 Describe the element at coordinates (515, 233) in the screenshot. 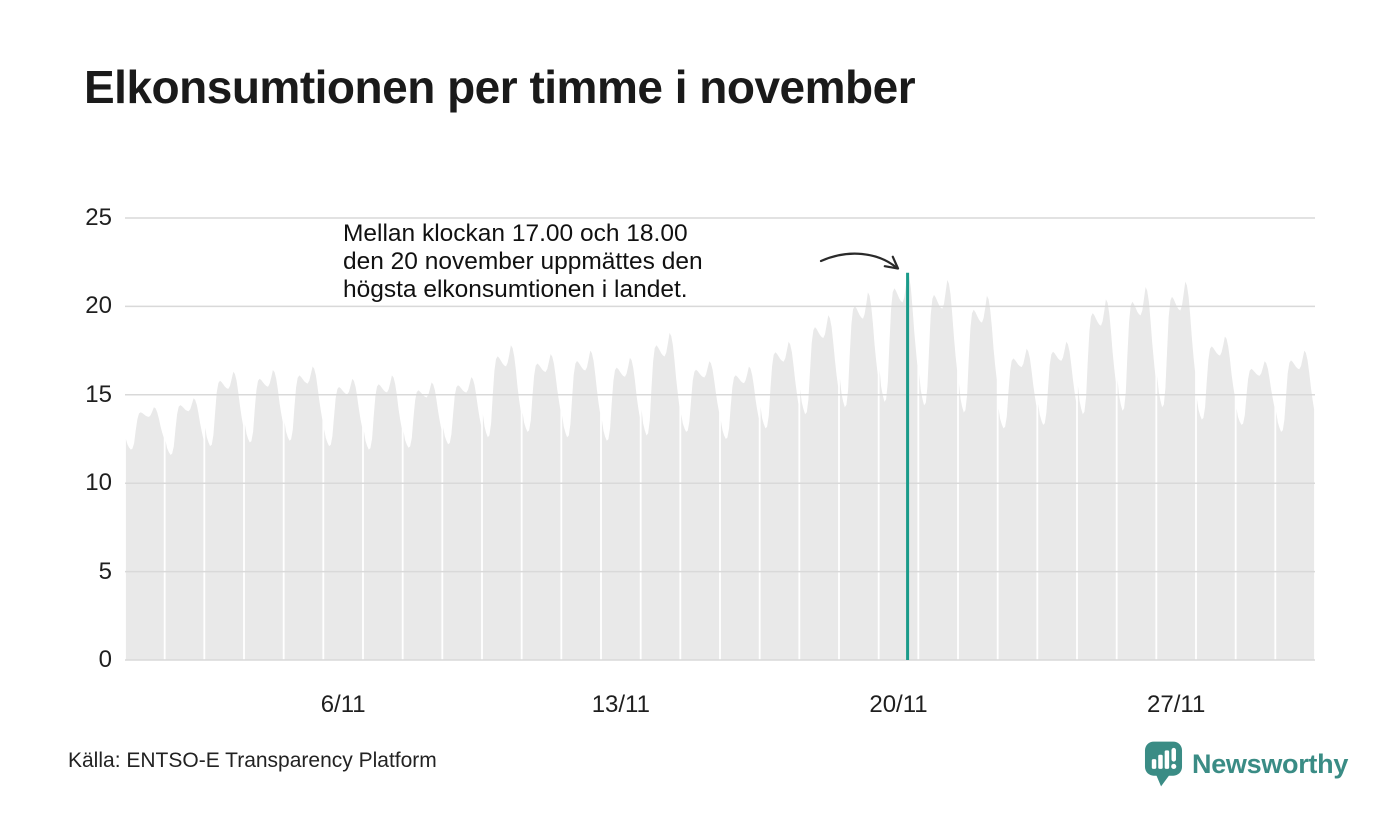

I see `annotation-line: Mellan klockan 17.00 och 18.00` at that location.